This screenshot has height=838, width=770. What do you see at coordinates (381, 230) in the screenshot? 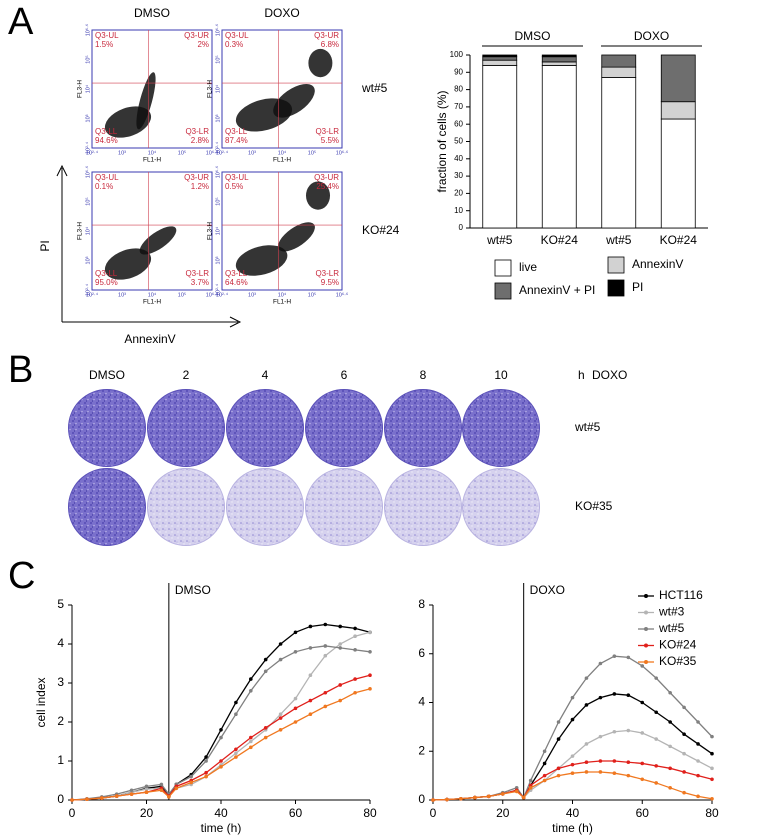
I see `flow-row-label: KO#24` at bounding box center [381, 230].